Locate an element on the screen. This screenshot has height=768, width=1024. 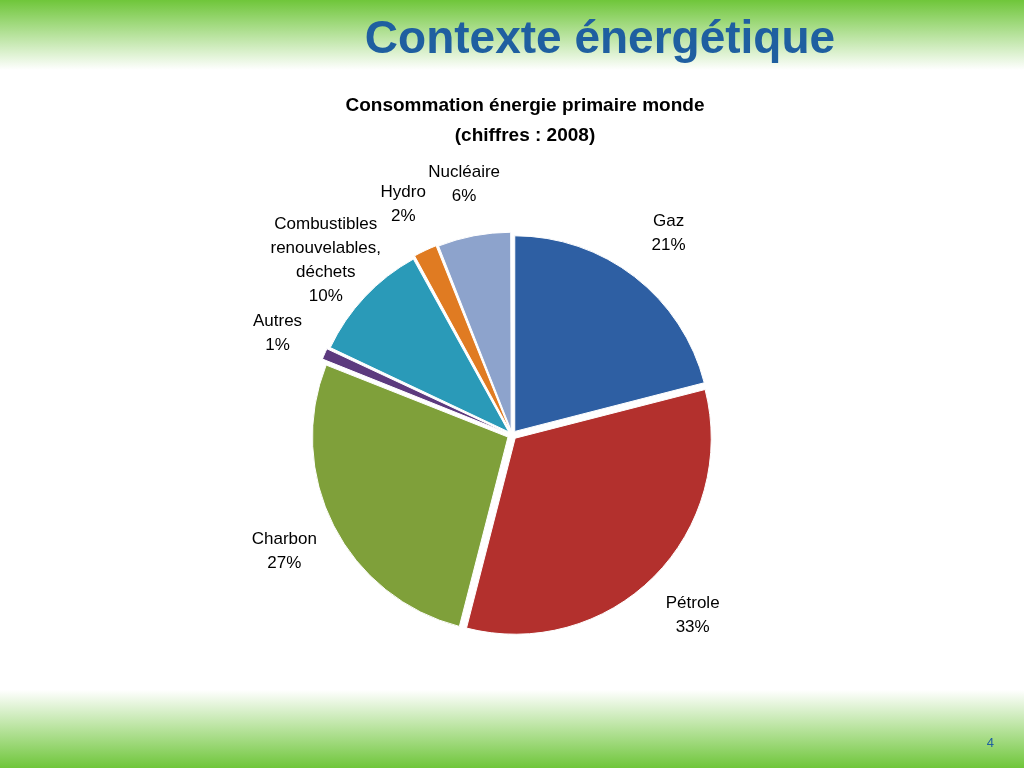
slice-label: Combustibles renouvelables, déchets is located at coordinates (326, 247).